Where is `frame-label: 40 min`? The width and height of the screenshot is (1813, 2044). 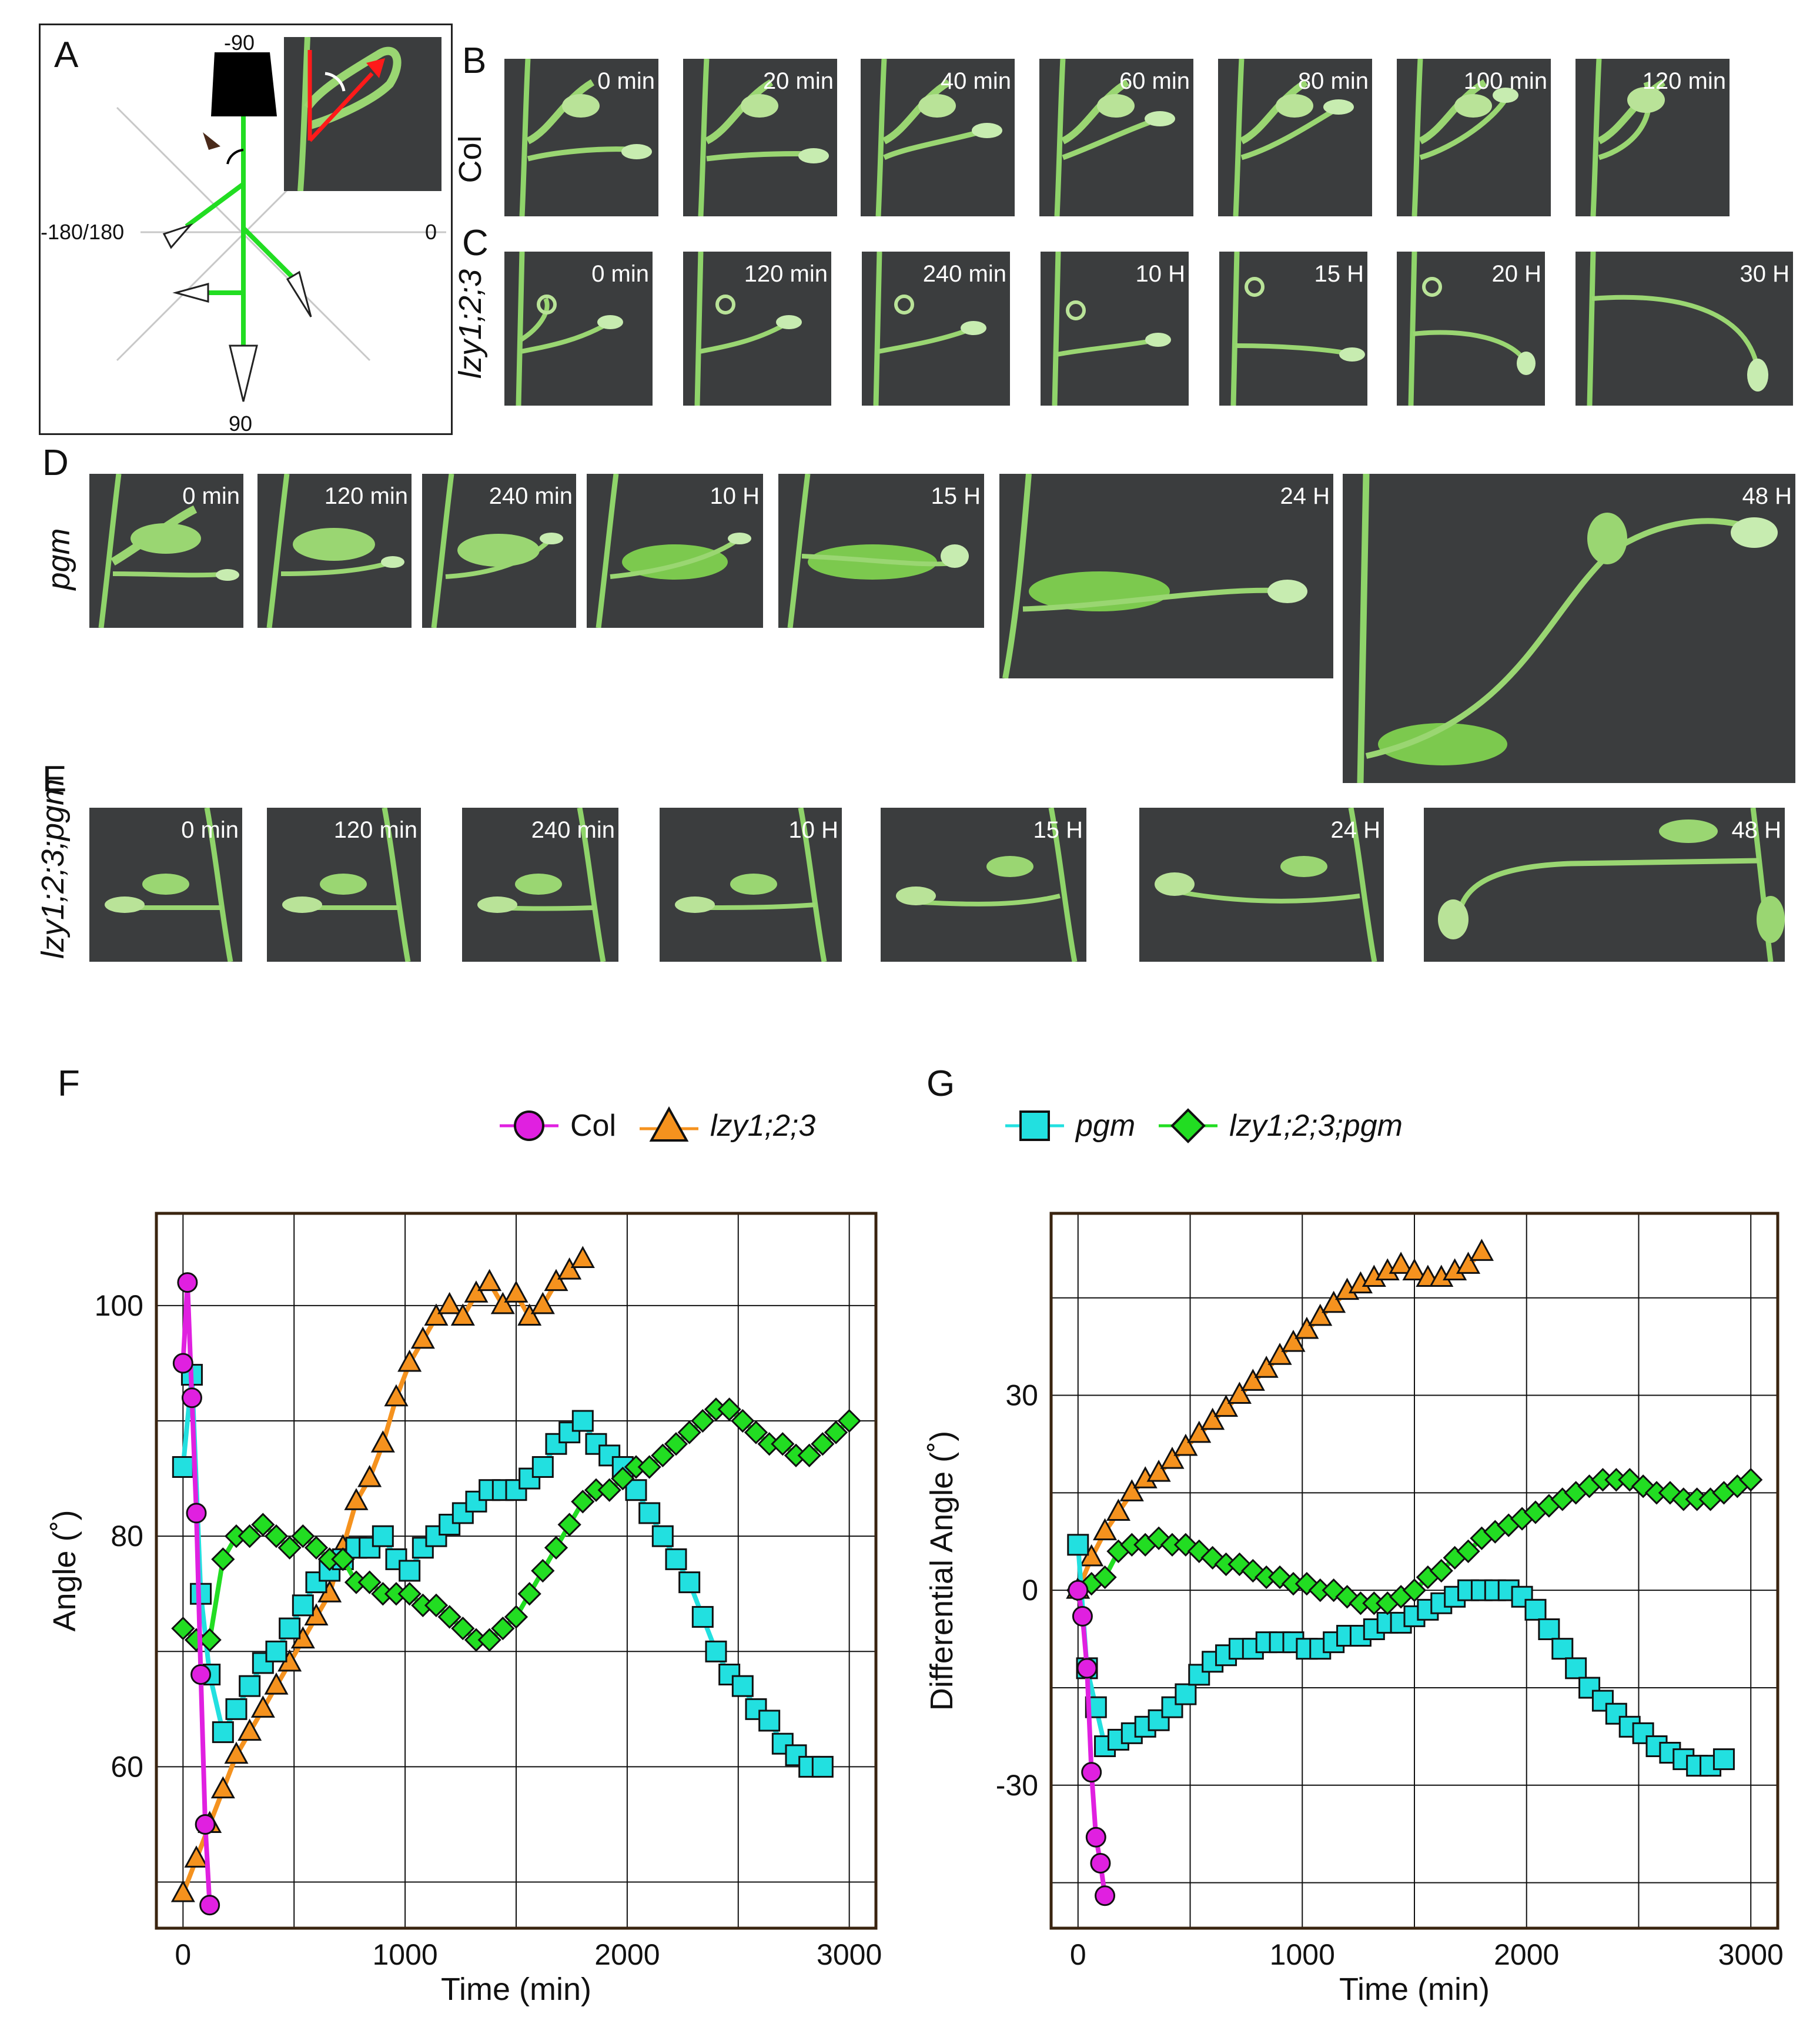 frame-label: 40 min is located at coordinates (976, 81).